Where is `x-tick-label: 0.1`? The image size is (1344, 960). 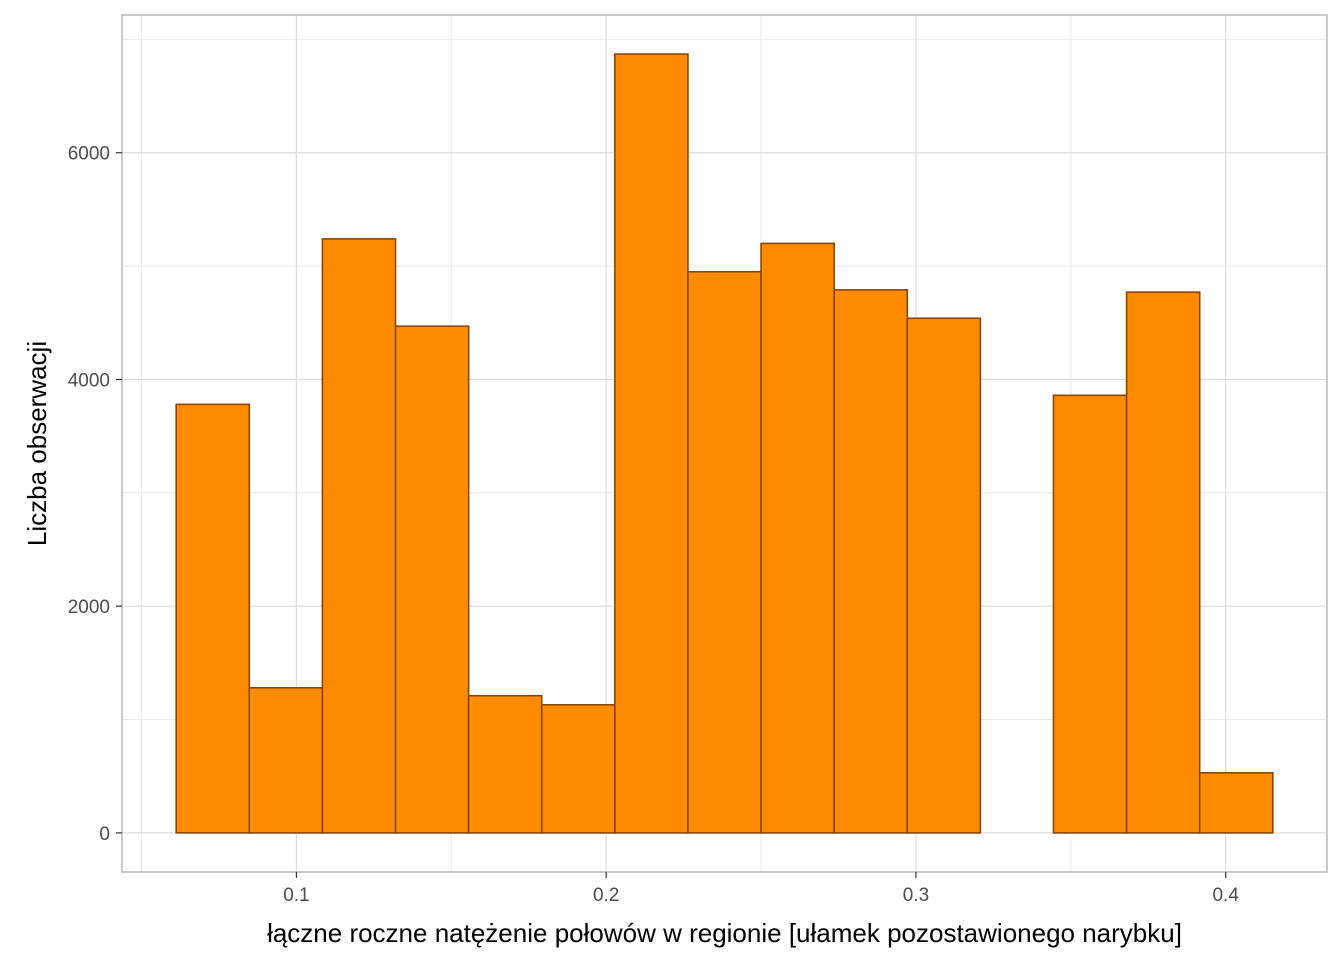 x-tick-label: 0.1 is located at coordinates (296, 895).